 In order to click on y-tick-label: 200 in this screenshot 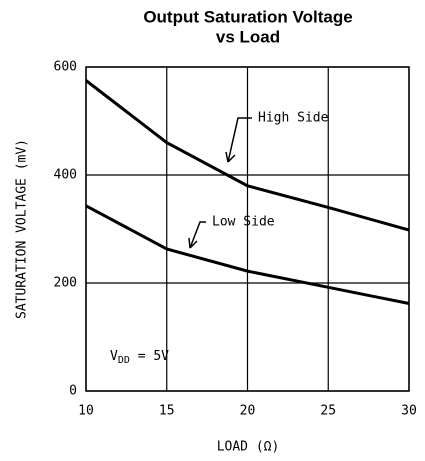, I will do `click(65, 283)`.